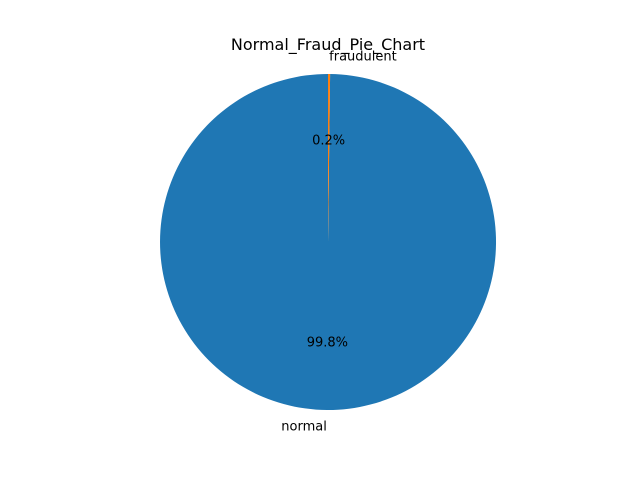 This screenshot has height=480, width=640. Describe the element at coordinates (327, 342) in the screenshot. I see `slice-percent-normal: 99.8%` at that location.